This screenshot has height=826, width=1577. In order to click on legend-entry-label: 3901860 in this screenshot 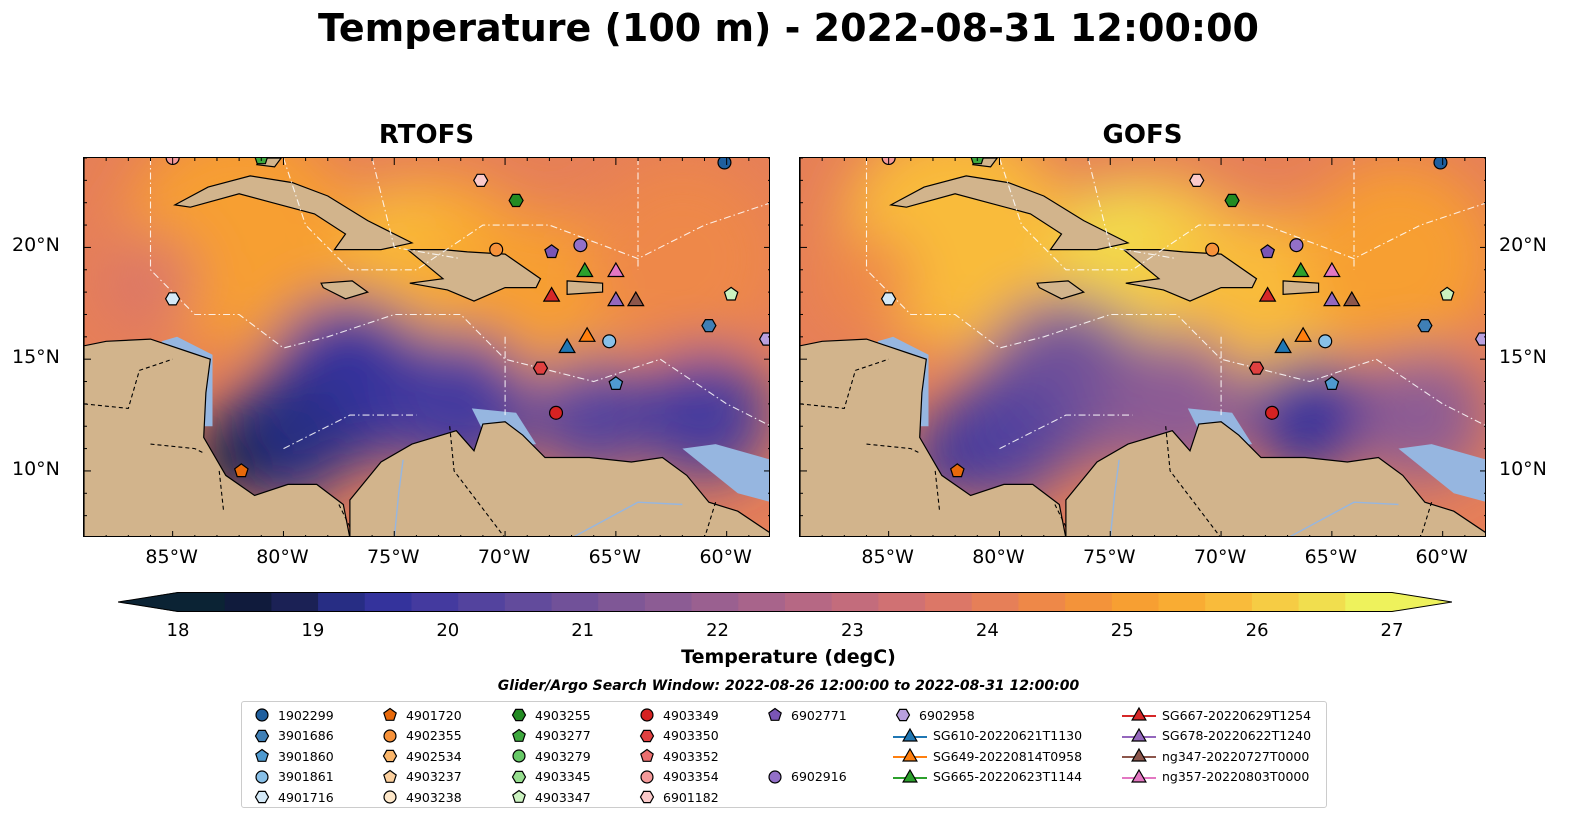, I will do `click(306, 756)`.